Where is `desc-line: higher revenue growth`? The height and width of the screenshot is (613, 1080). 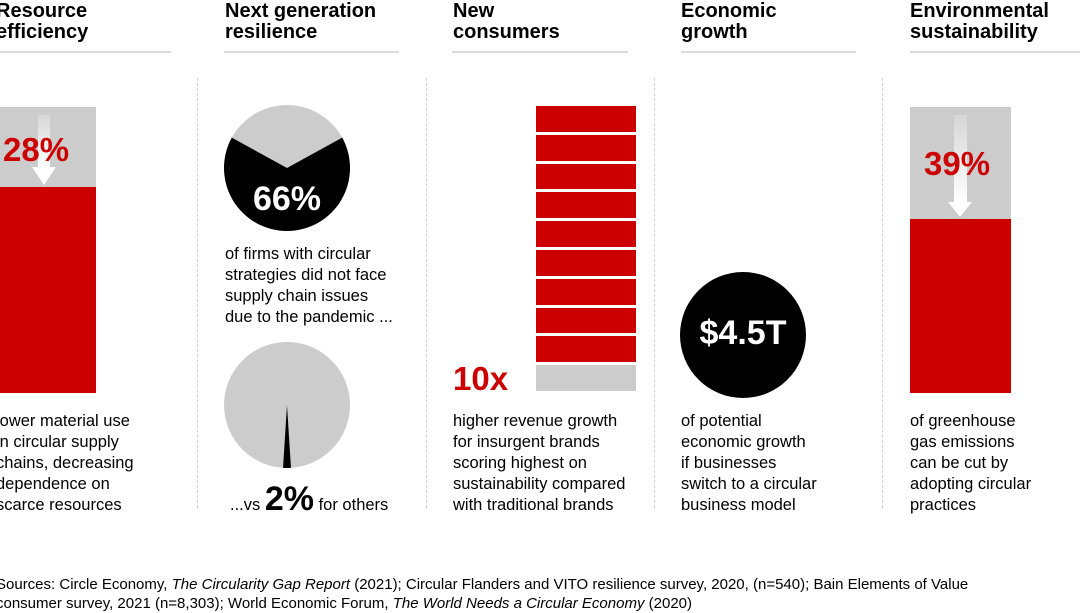
desc-line: higher revenue growth is located at coordinates (535, 421).